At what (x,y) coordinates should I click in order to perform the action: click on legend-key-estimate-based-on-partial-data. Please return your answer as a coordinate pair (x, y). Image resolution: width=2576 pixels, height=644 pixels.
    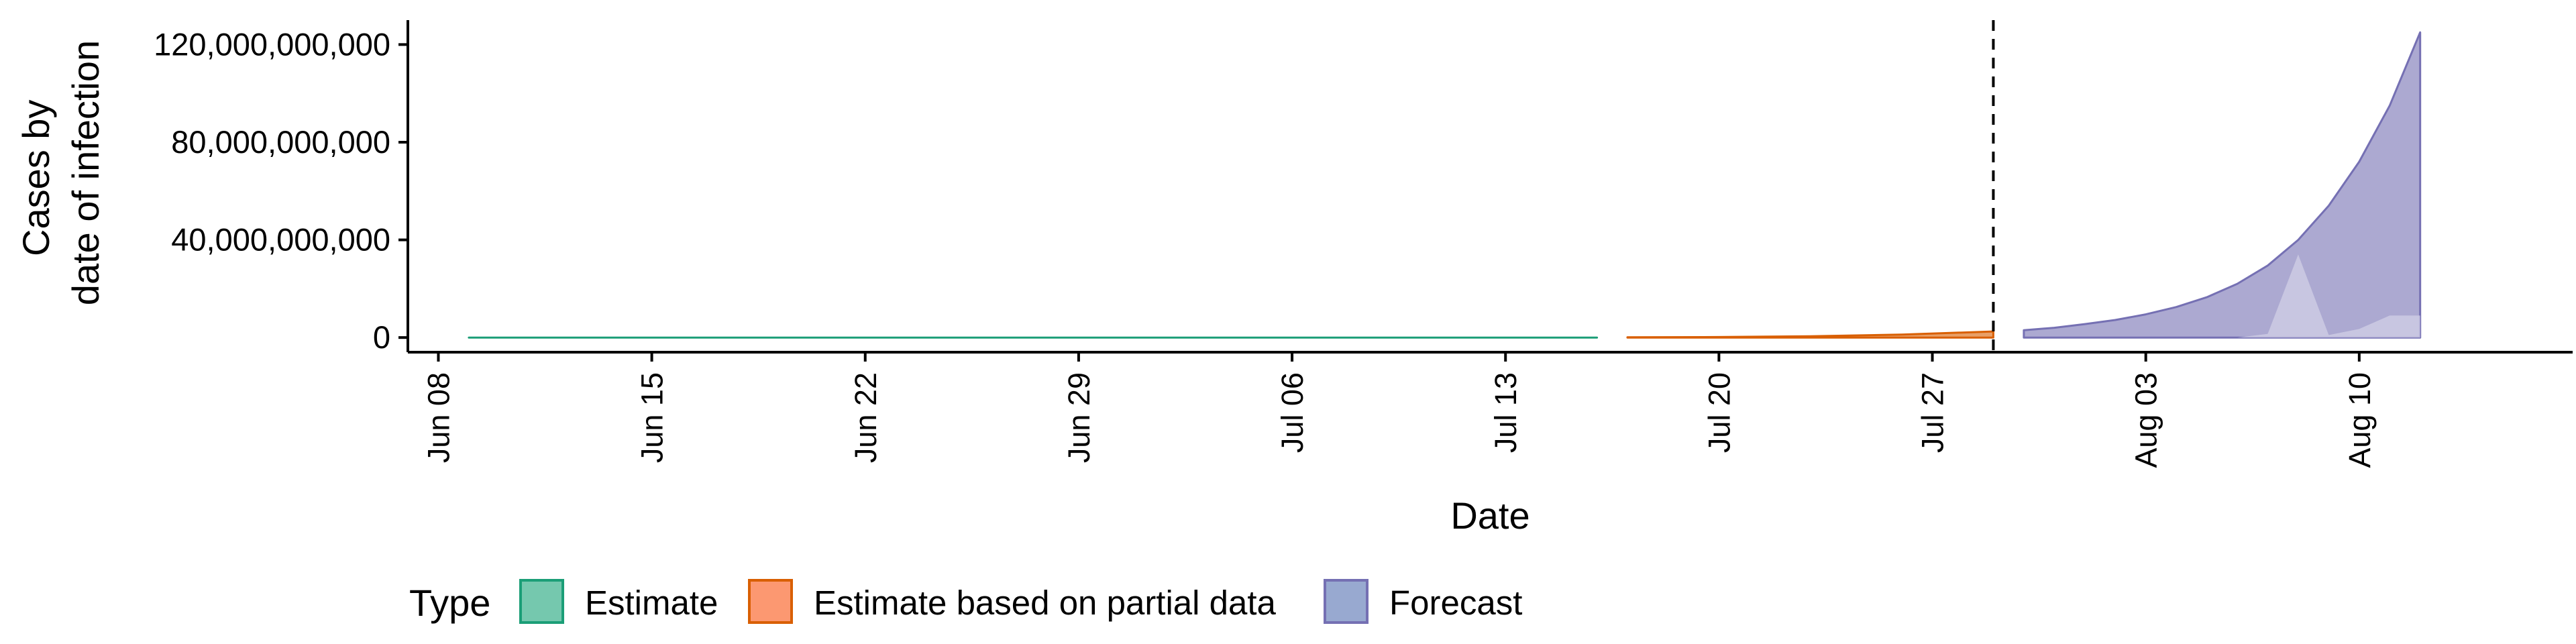
    Looking at the image, I should click on (770, 601).